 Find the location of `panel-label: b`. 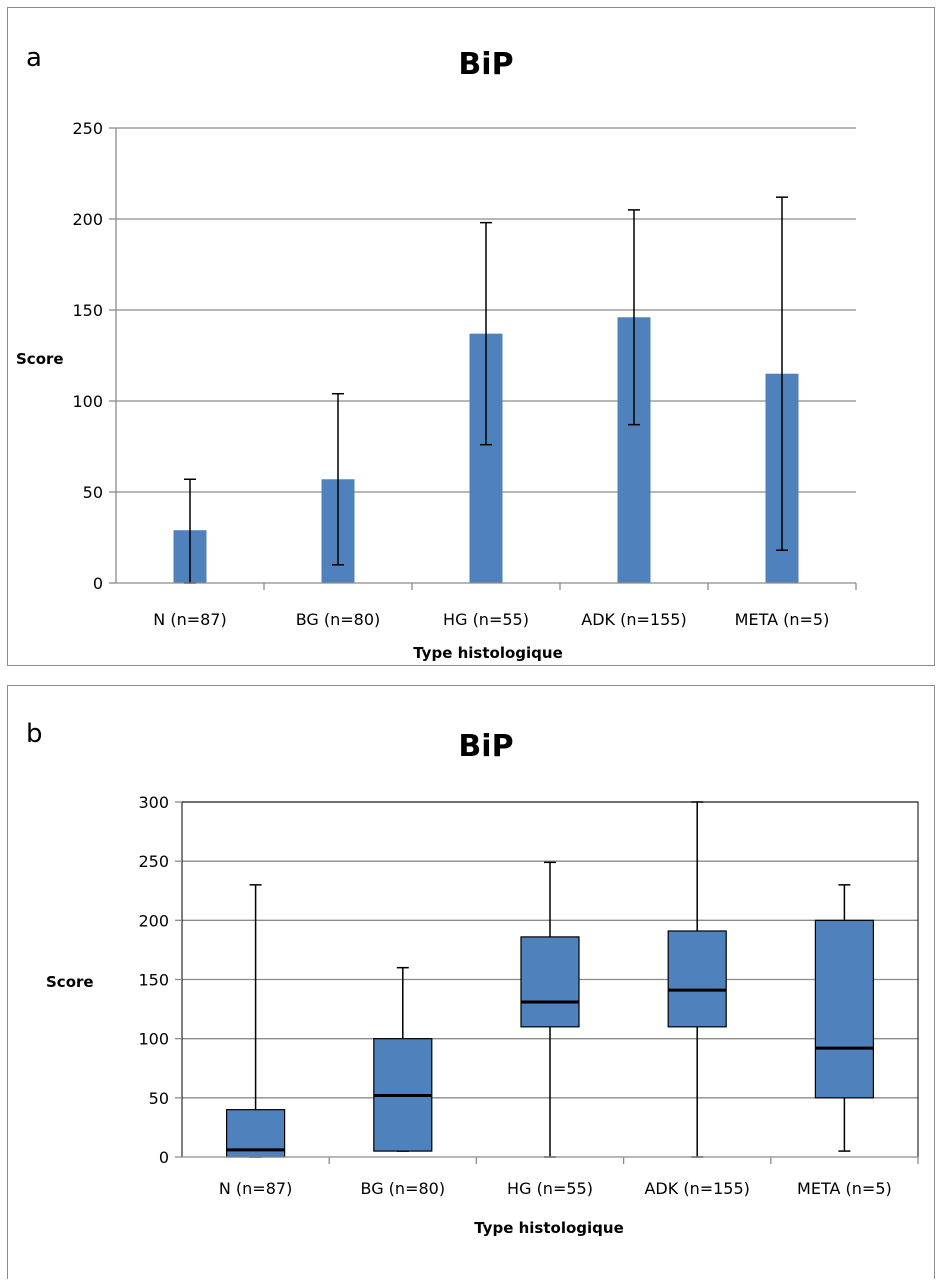

panel-label: b is located at coordinates (34, 734).